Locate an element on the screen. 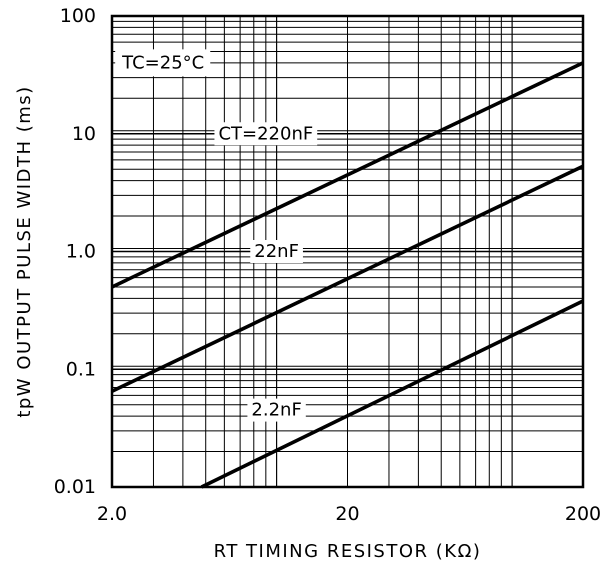 The height and width of the screenshot is (565, 605). y-tick-label: 10 is located at coordinates (84, 134).